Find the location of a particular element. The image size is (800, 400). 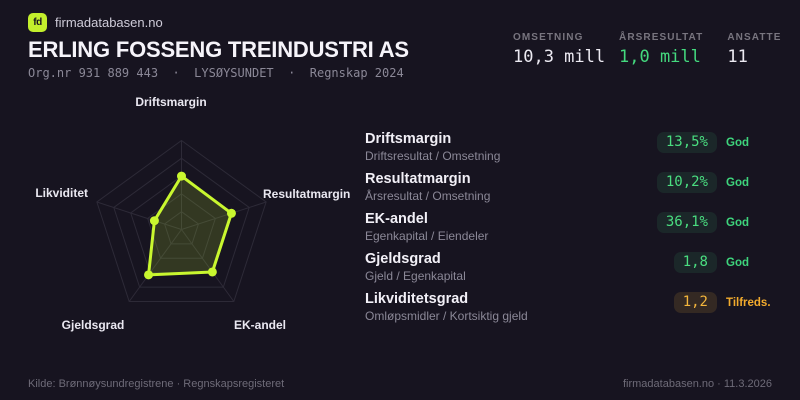

metric-value-group: 36,1% God is located at coordinates (714, 222).